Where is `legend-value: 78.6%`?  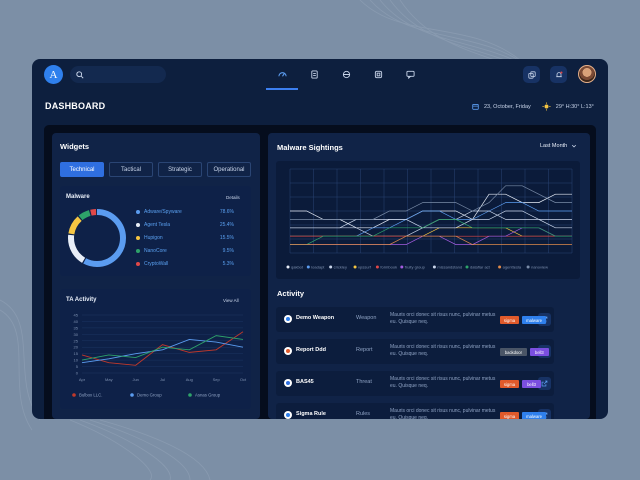 legend-value: 78.6% is located at coordinates (226, 212).